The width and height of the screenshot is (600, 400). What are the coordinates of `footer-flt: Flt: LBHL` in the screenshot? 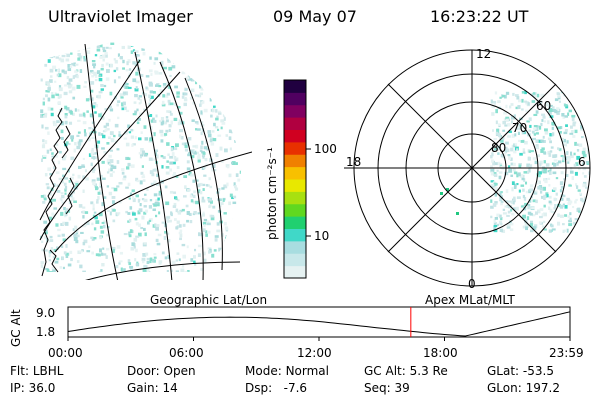 It's located at (37, 371).